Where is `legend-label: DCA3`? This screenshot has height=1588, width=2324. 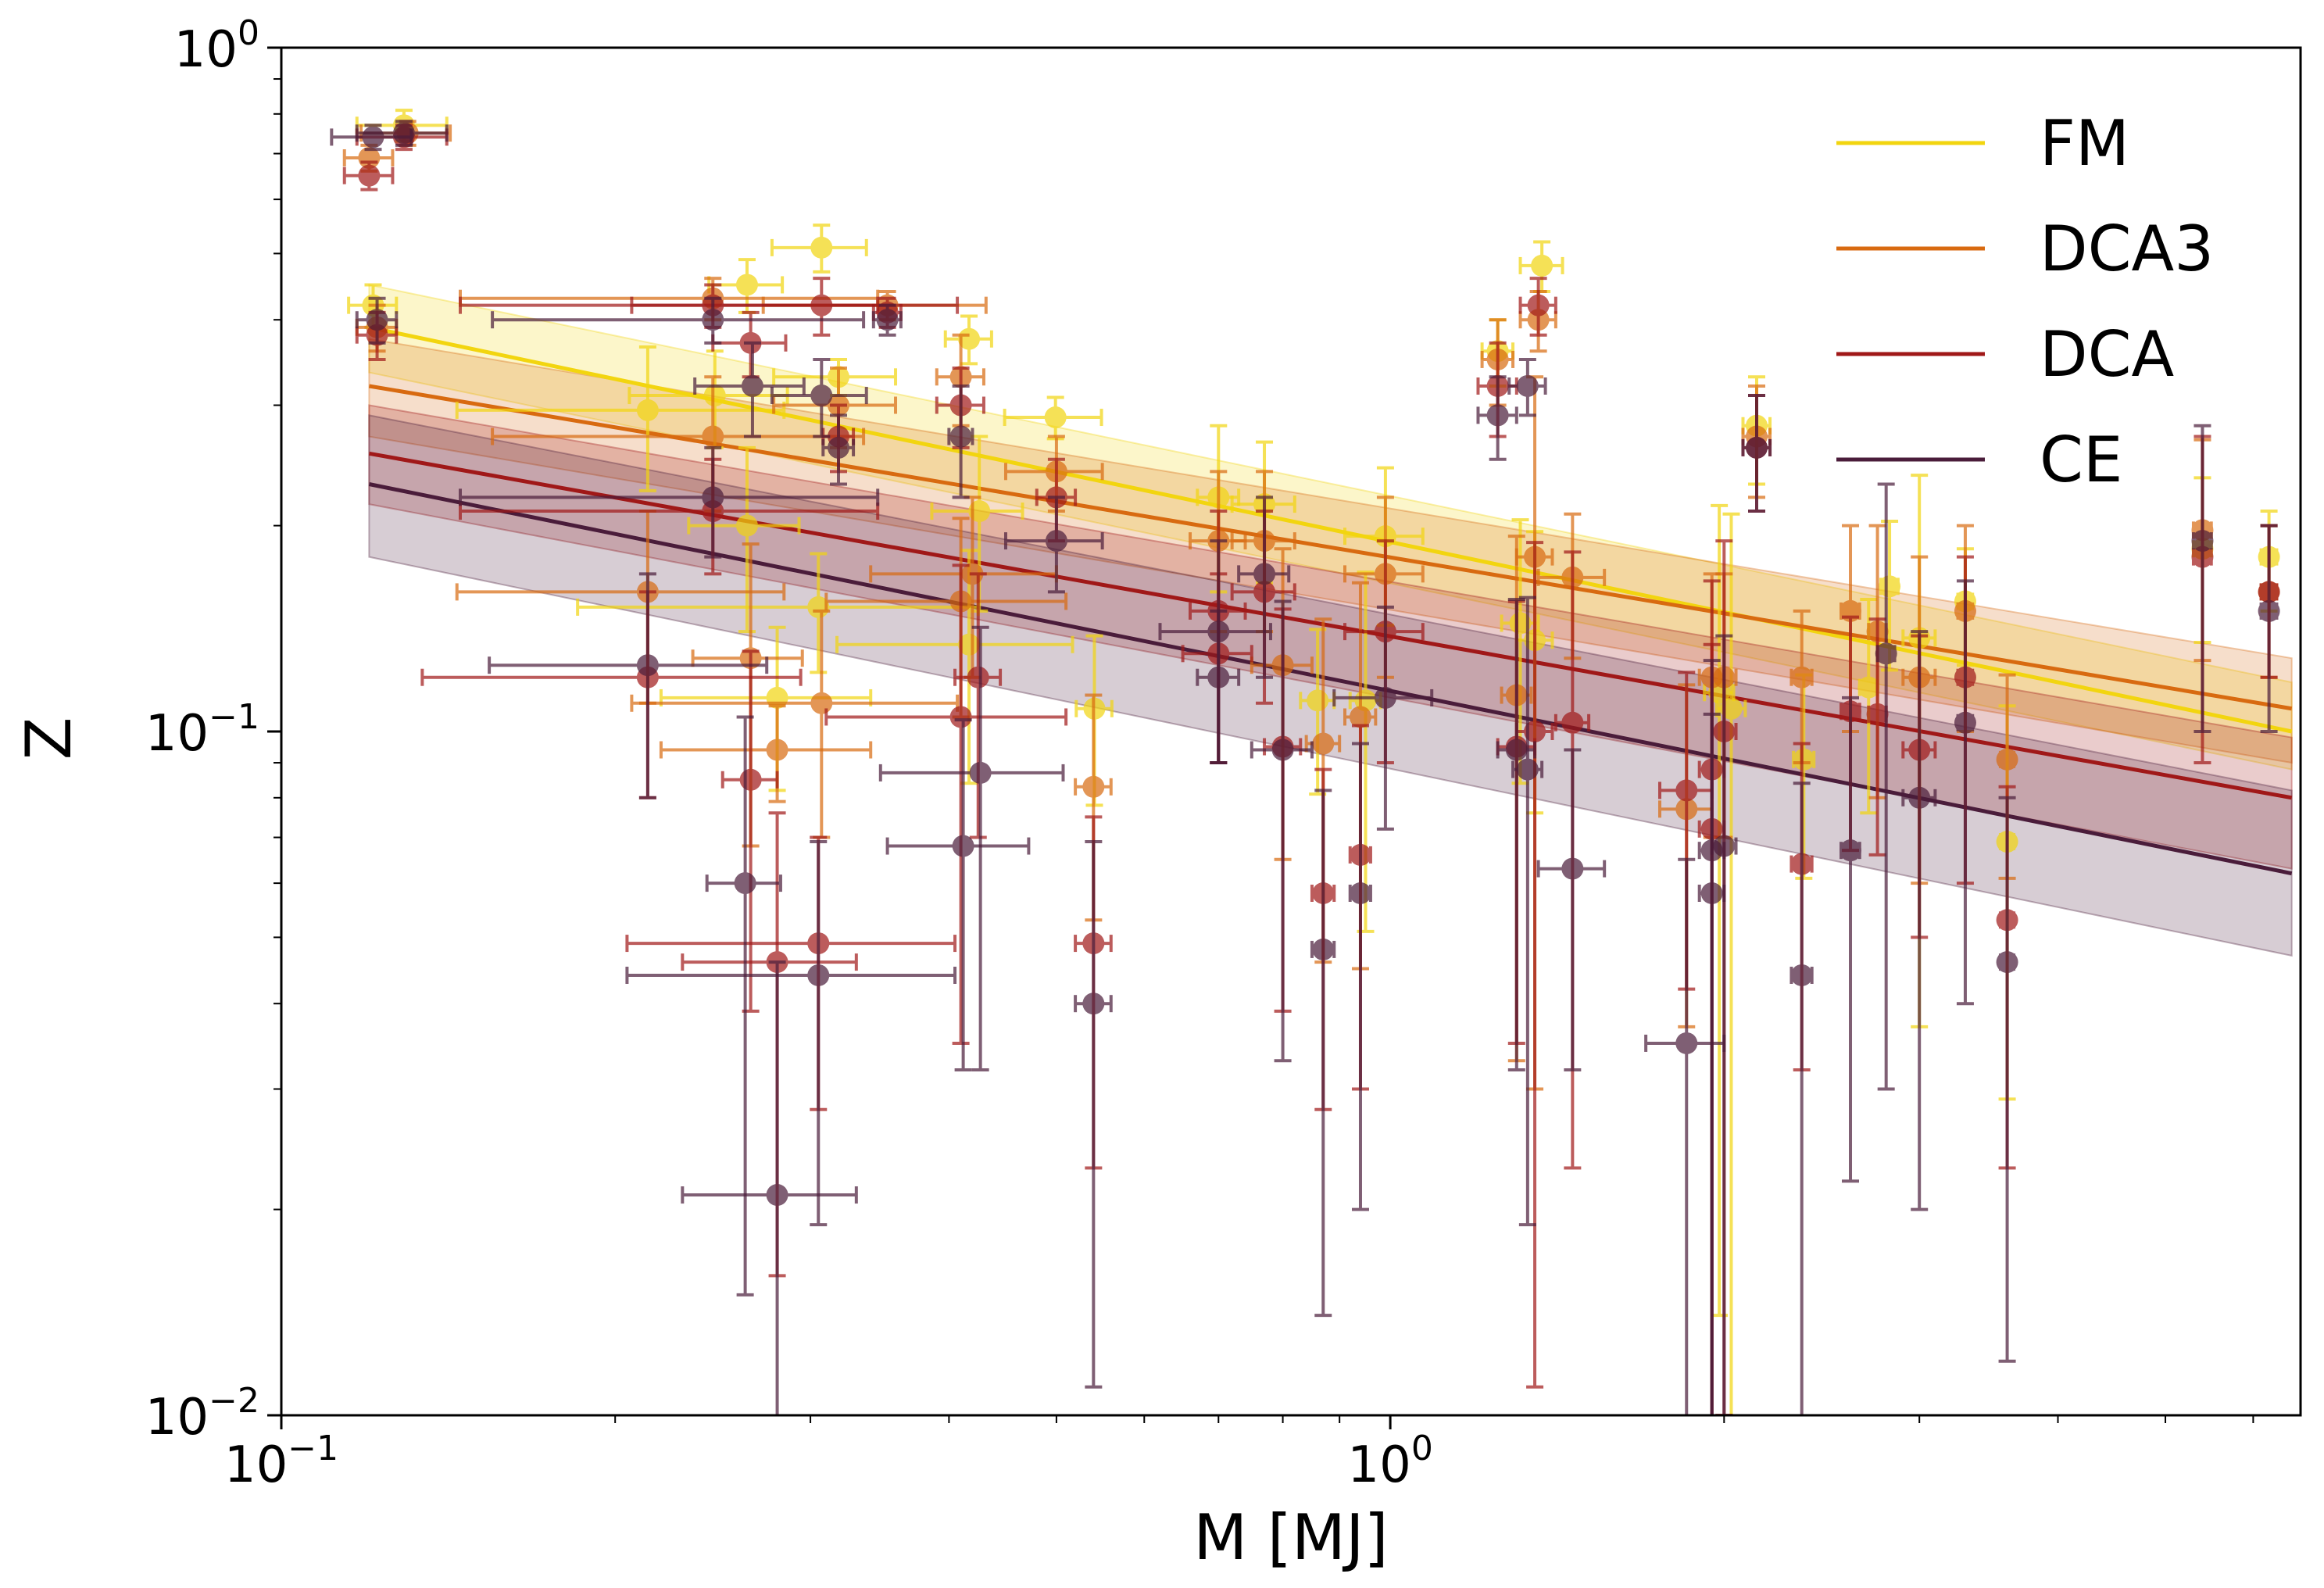
legend-label: DCA3 is located at coordinates (2127, 249).